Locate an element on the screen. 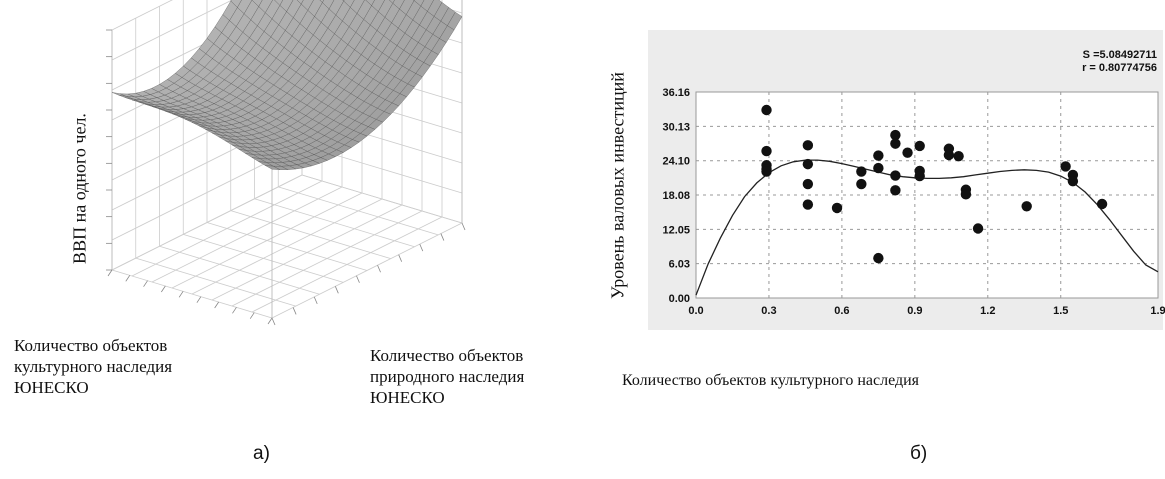  x-tick-label: 1.5 is located at coordinates (1060, 311).